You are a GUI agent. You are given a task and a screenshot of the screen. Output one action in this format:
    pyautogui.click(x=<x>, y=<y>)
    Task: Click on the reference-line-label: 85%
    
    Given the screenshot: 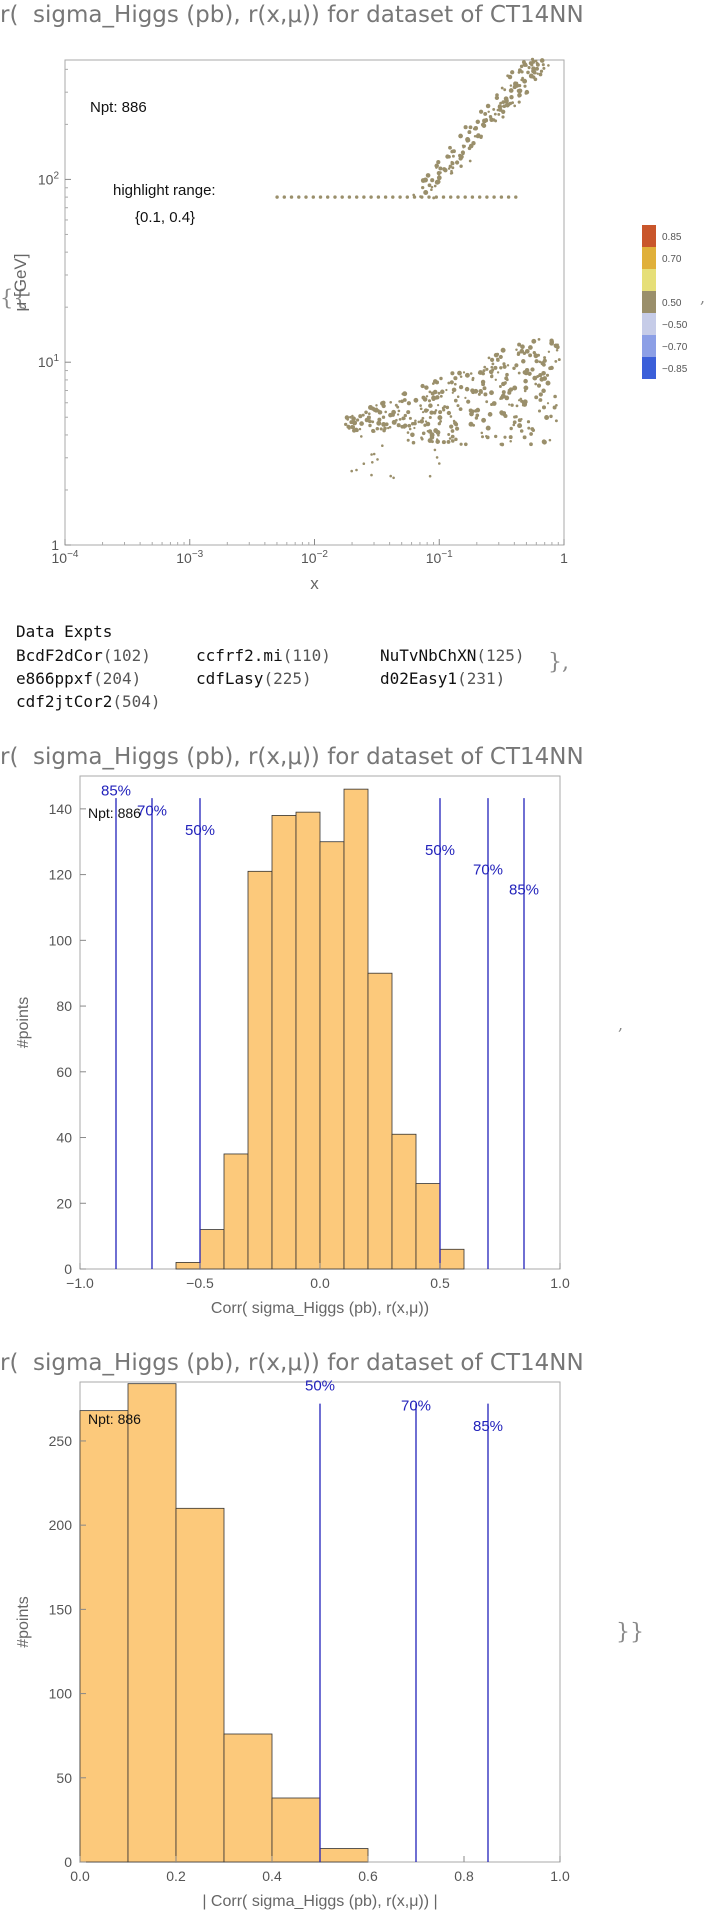 What is the action you would take?
    pyautogui.click(x=524, y=889)
    